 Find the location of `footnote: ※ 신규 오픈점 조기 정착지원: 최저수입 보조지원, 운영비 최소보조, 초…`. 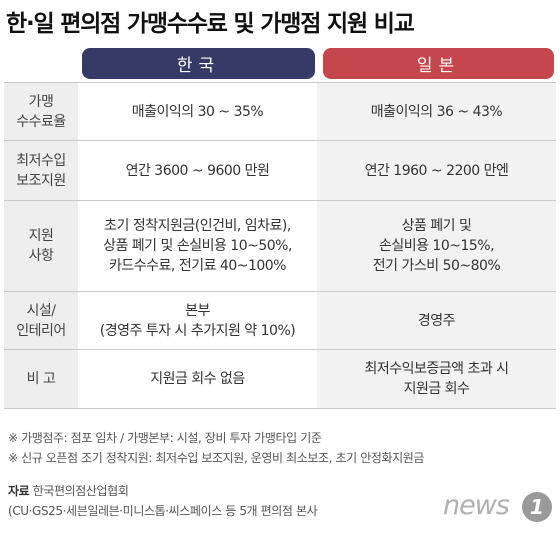

footnote: ※ 신규 오픈점 조기 정착지원: 최저수입 보조지원, 운영비 최소보조, 초… is located at coordinates (216, 458).